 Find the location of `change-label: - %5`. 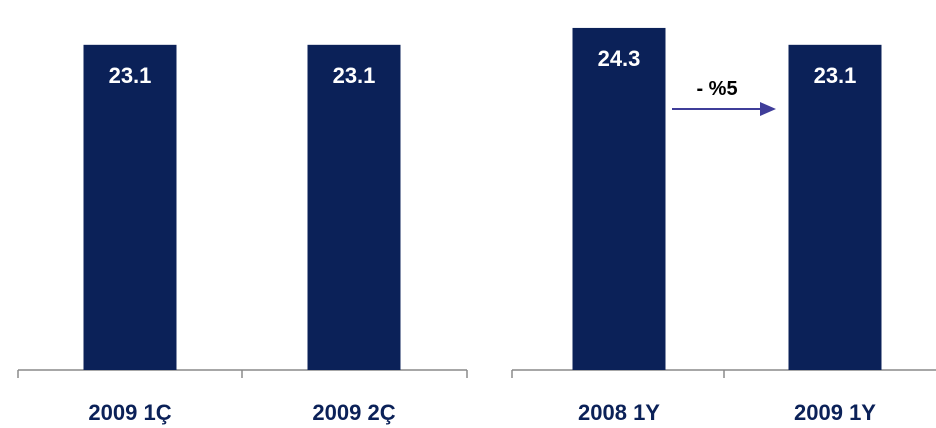

change-label: - %5 is located at coordinates (716, 89).